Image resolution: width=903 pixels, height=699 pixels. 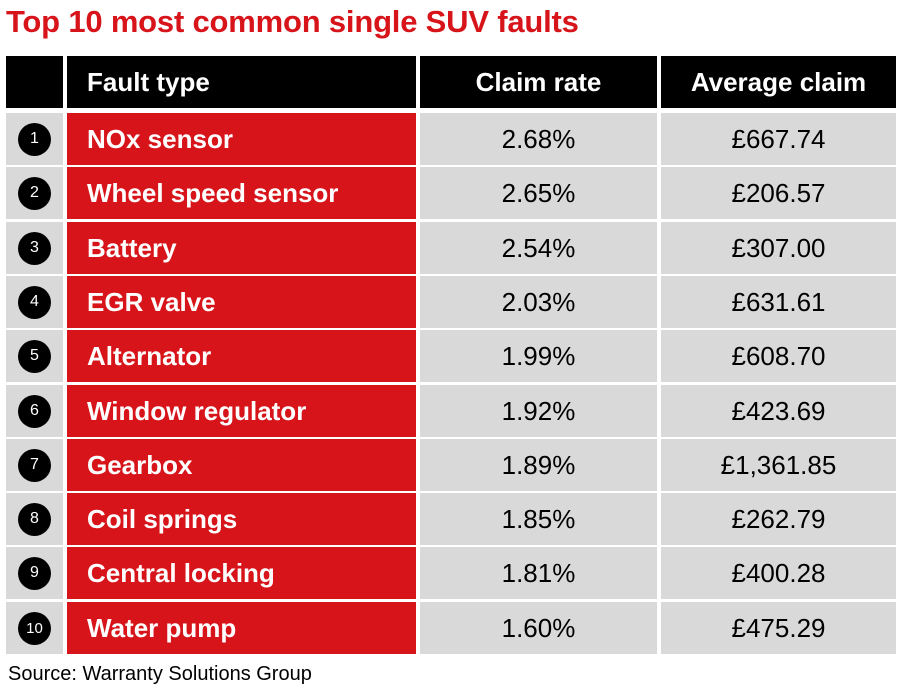 I want to click on fault-type-cell: Coil springs, so click(x=241, y=519).